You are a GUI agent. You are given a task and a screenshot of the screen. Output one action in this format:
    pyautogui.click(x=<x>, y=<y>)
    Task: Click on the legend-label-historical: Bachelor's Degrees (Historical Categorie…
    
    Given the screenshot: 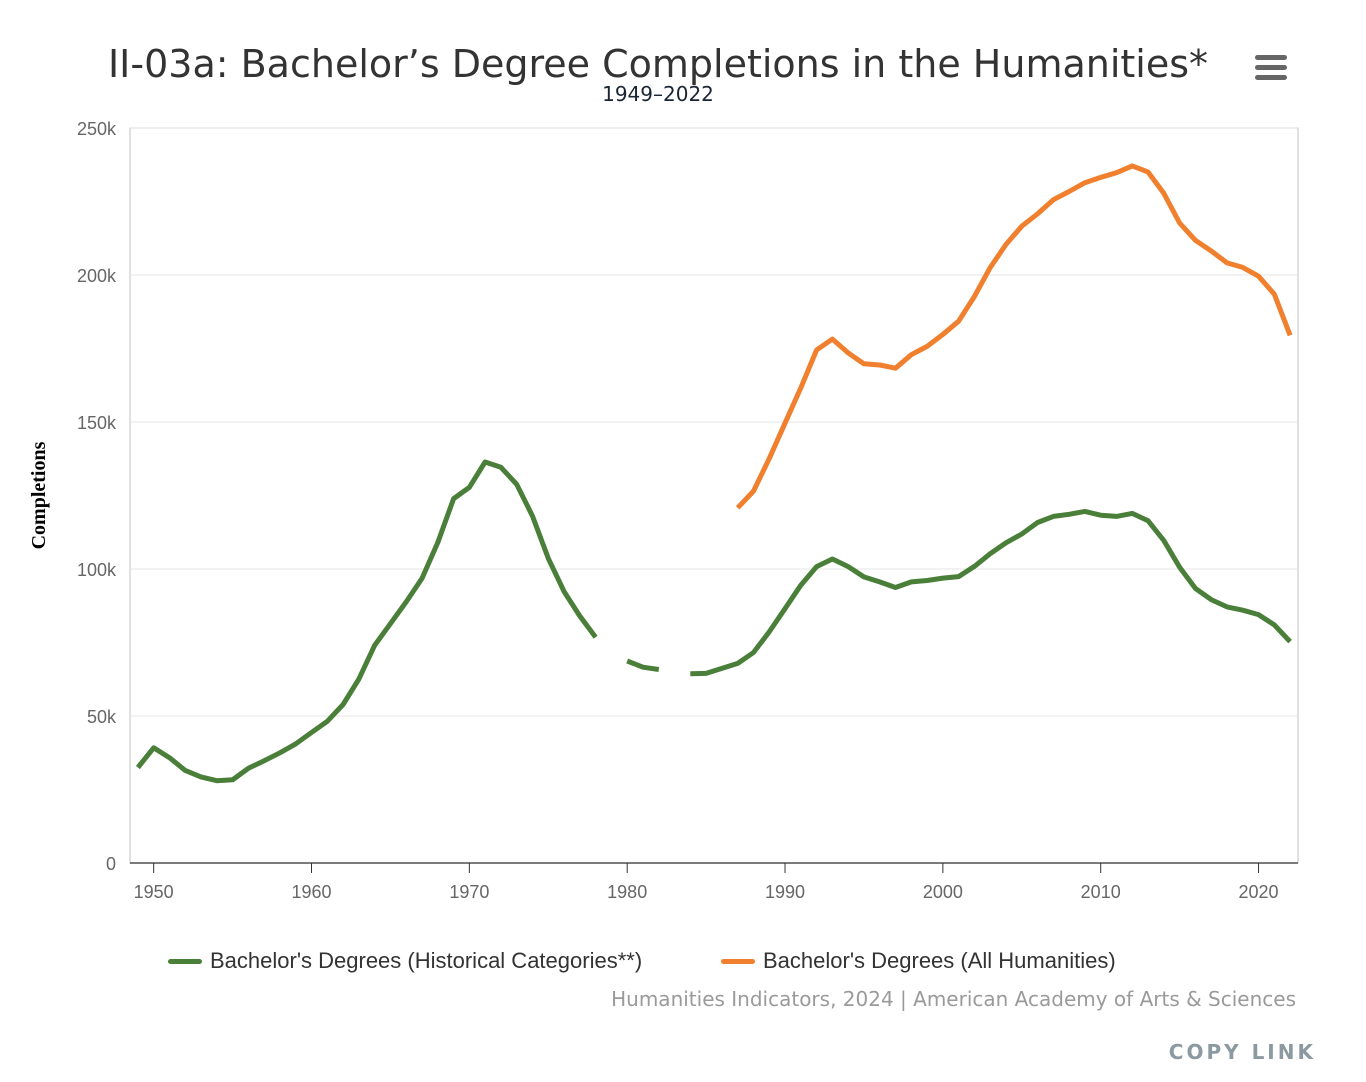 What is the action you would take?
    pyautogui.click(x=426, y=960)
    